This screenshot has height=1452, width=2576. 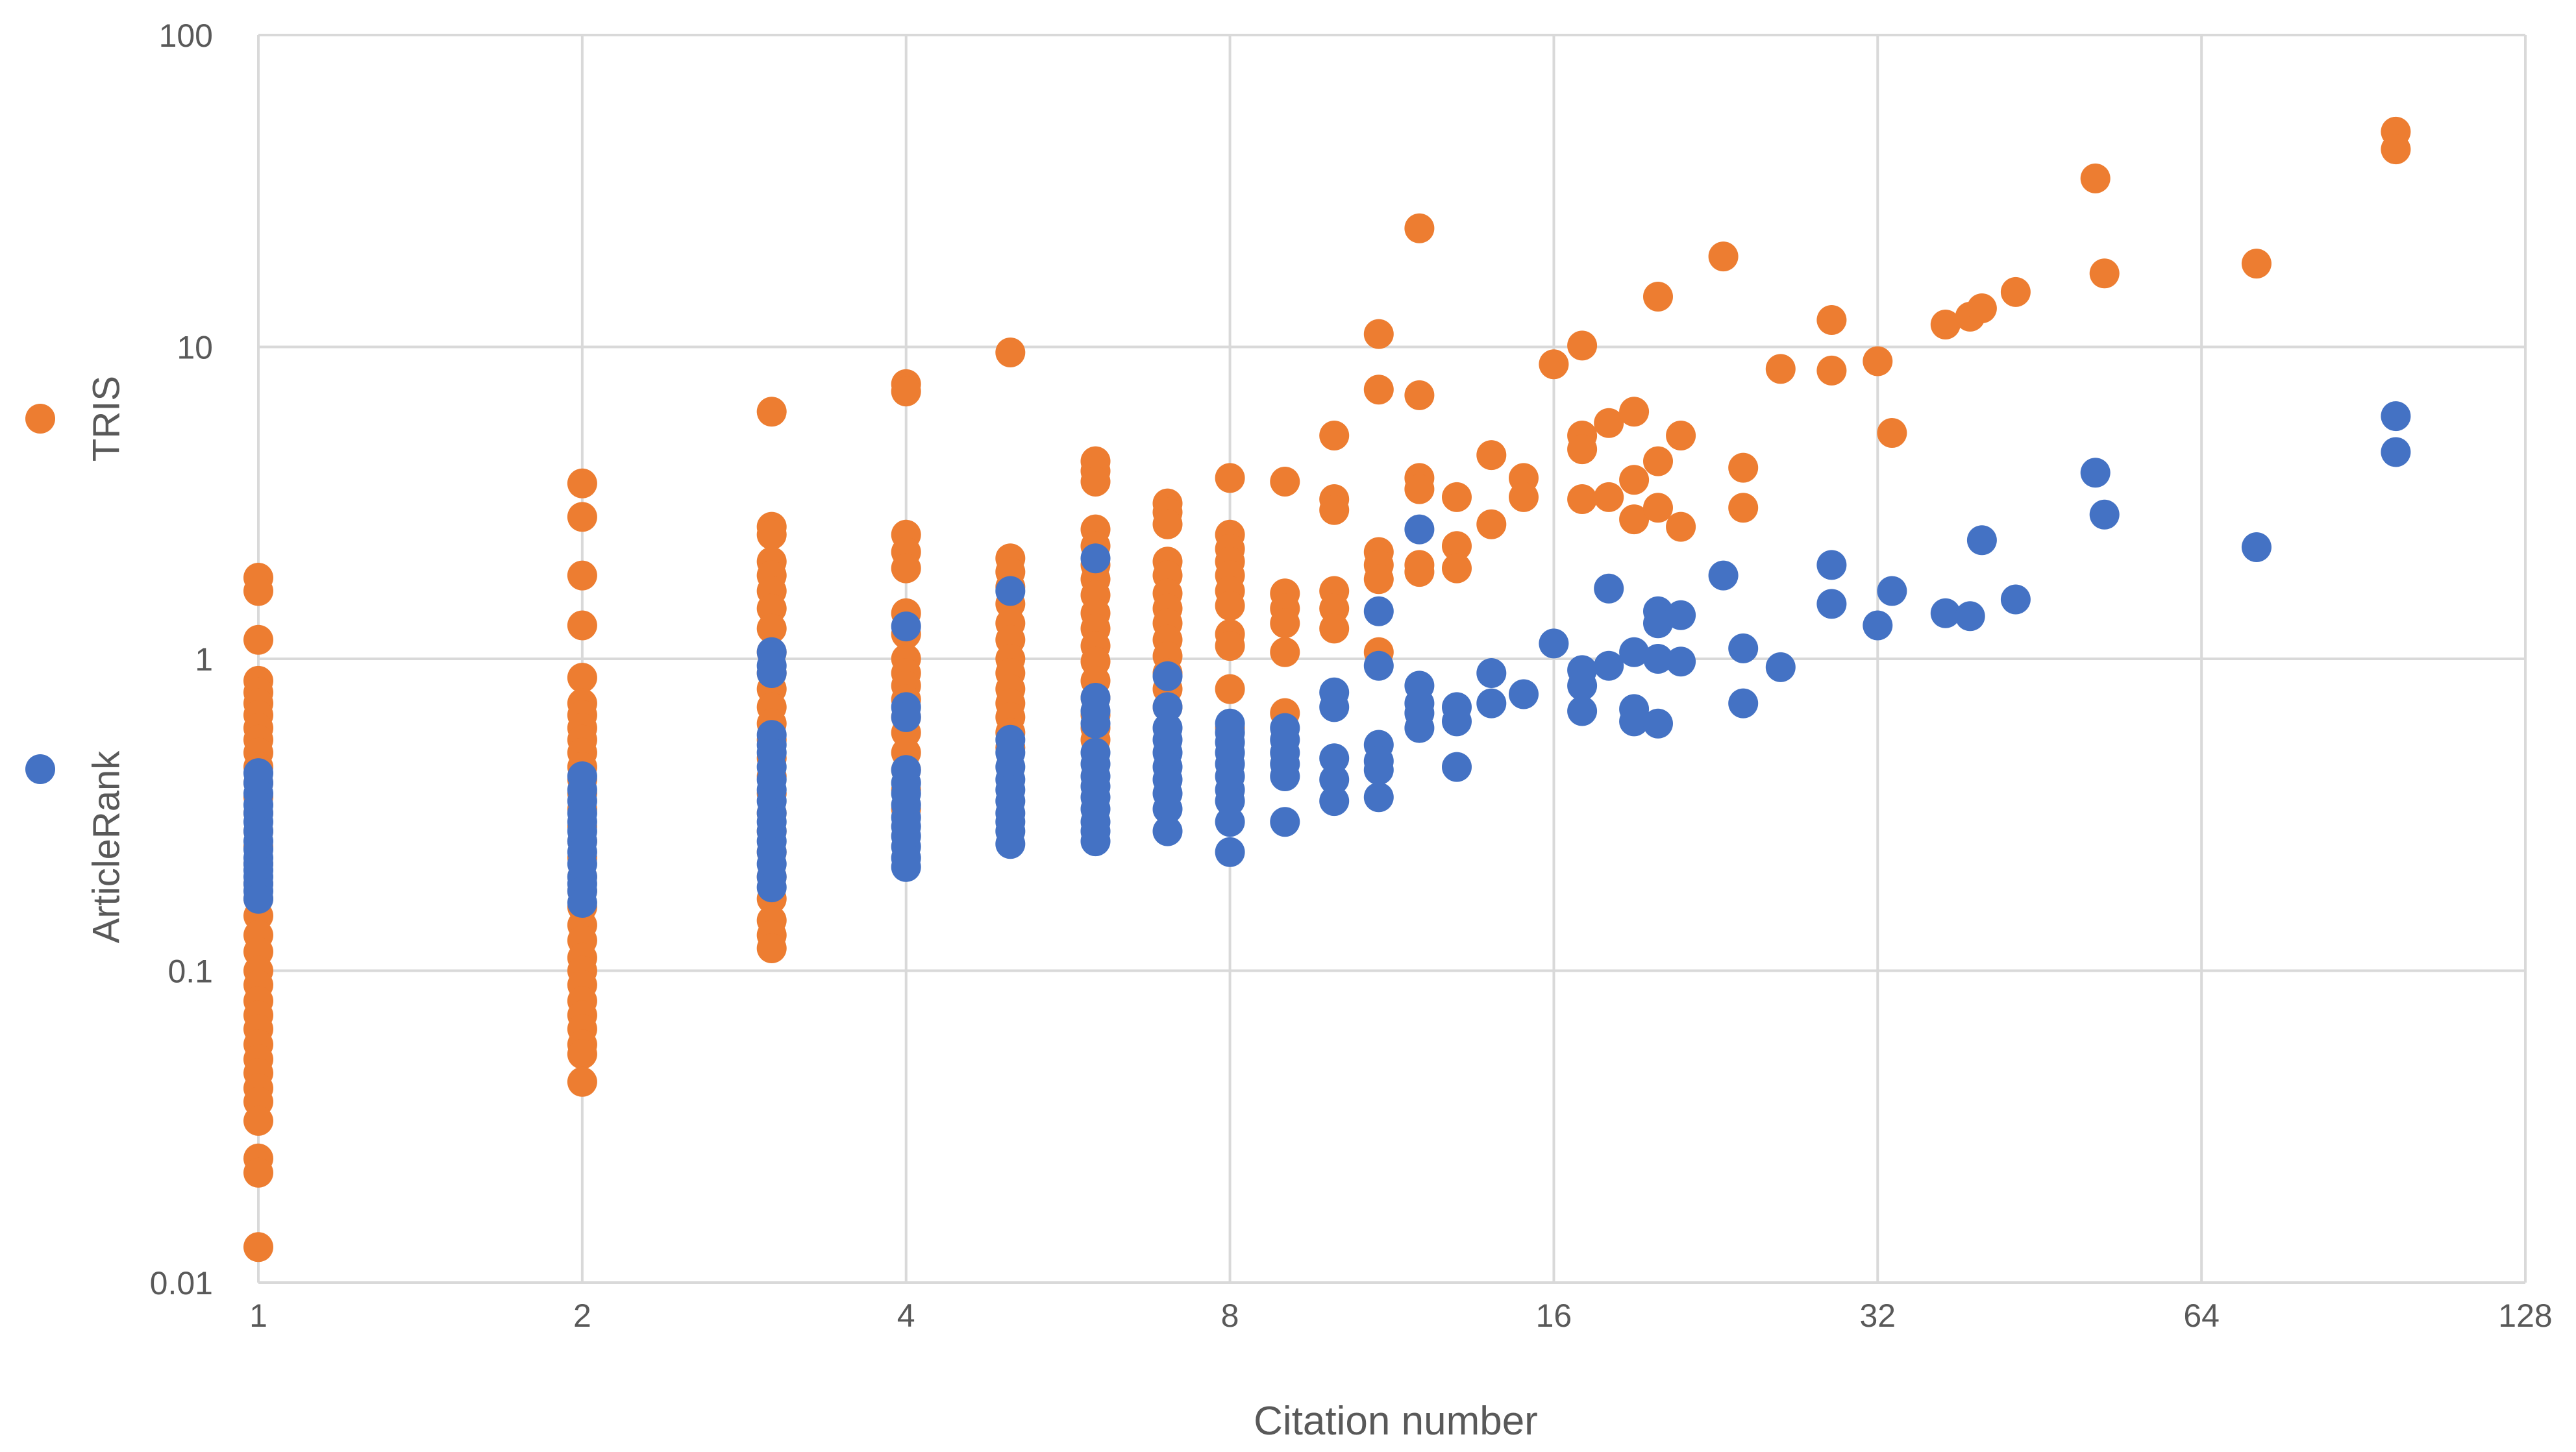 What do you see at coordinates (76, 660) in the screenshot?
I see `legend: TRIS ArticleRank` at bounding box center [76, 660].